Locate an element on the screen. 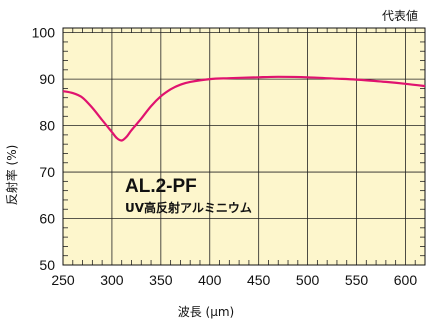  y-axis-title: 反射率 (%) is located at coordinates (11, 175).